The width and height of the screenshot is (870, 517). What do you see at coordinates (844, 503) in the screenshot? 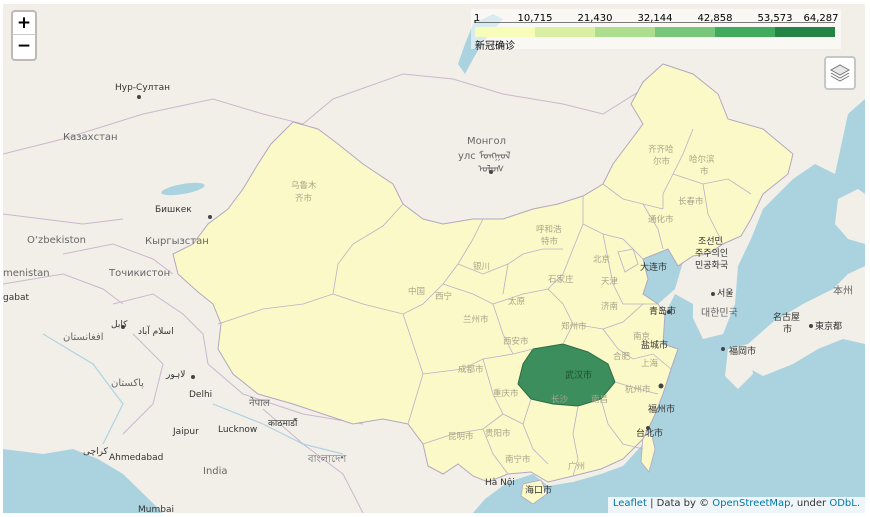
I see `odbl-link: ODbL.` at bounding box center [844, 503].